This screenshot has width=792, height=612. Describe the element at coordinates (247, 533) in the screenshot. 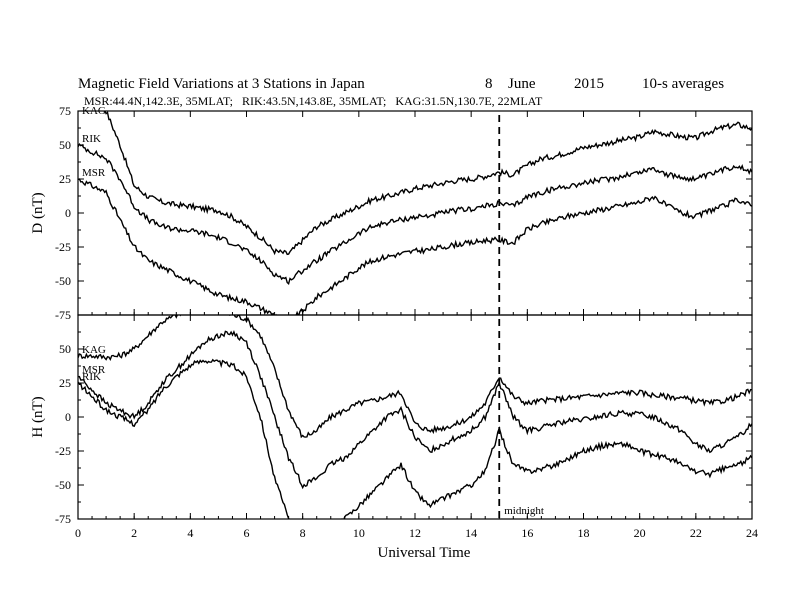

I see `x-tick-label: 6` at that location.